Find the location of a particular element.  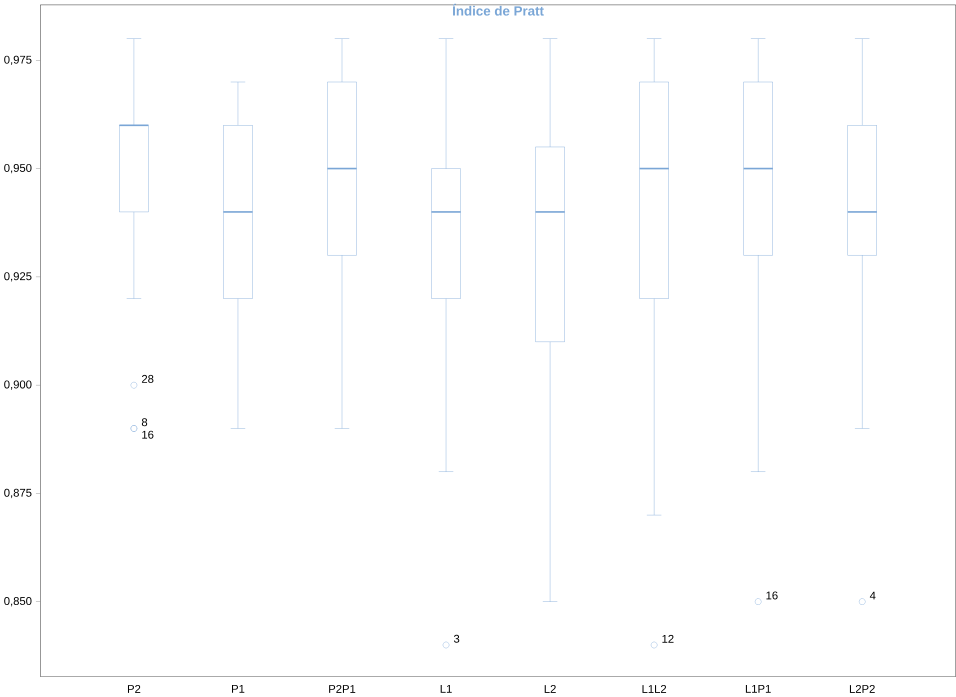

annotation: 8 is located at coordinates (145, 422).